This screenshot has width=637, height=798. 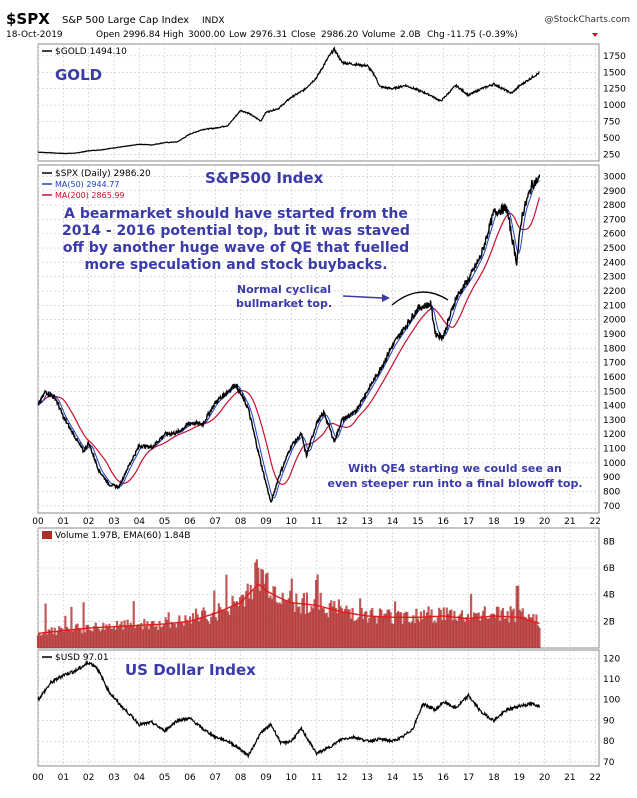 What do you see at coordinates (614, 278) in the screenshot?
I see `spx-ytick-2300: 2300` at bounding box center [614, 278].